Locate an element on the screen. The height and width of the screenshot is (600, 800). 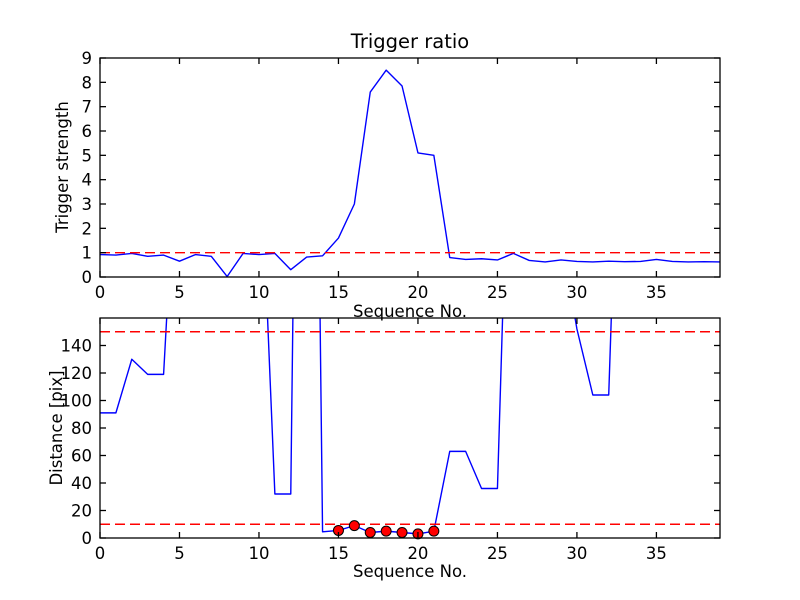
y-tick-label: 7 is located at coordinates (87, 107).